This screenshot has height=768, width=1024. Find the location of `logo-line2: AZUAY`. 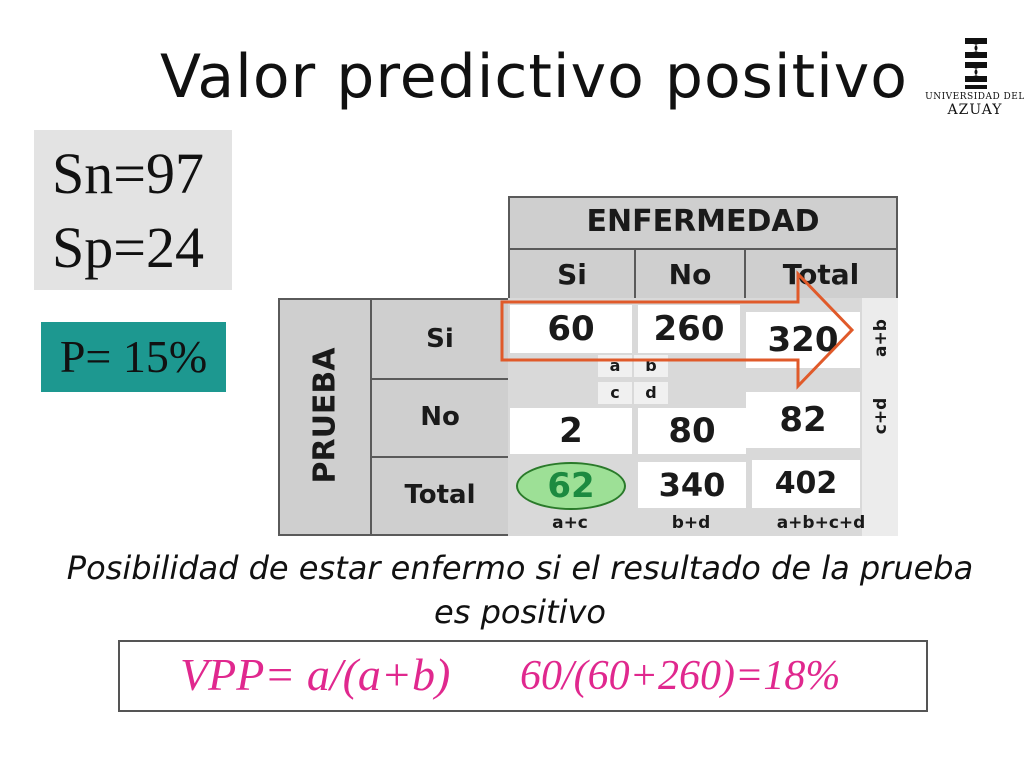

logo-line2: AZUAY is located at coordinates (975, 110).